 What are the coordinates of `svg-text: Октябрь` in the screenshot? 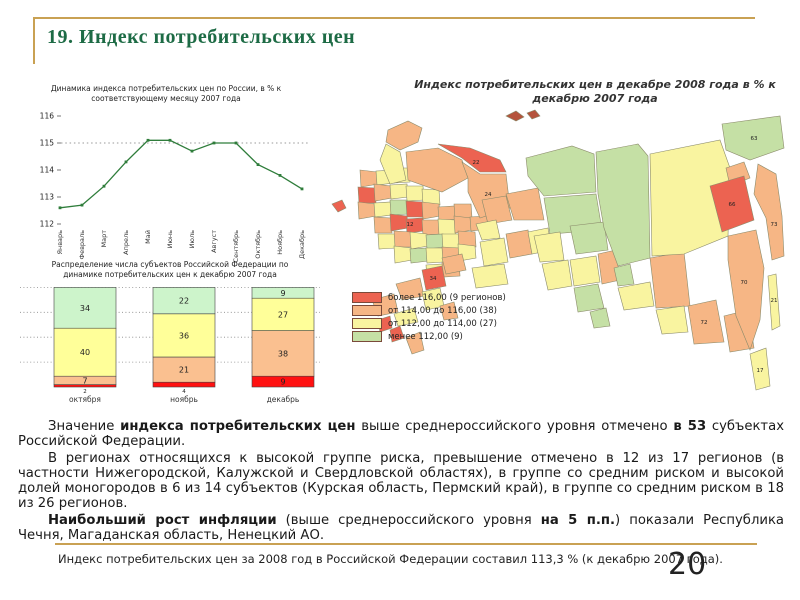 It's located at (258, 243).